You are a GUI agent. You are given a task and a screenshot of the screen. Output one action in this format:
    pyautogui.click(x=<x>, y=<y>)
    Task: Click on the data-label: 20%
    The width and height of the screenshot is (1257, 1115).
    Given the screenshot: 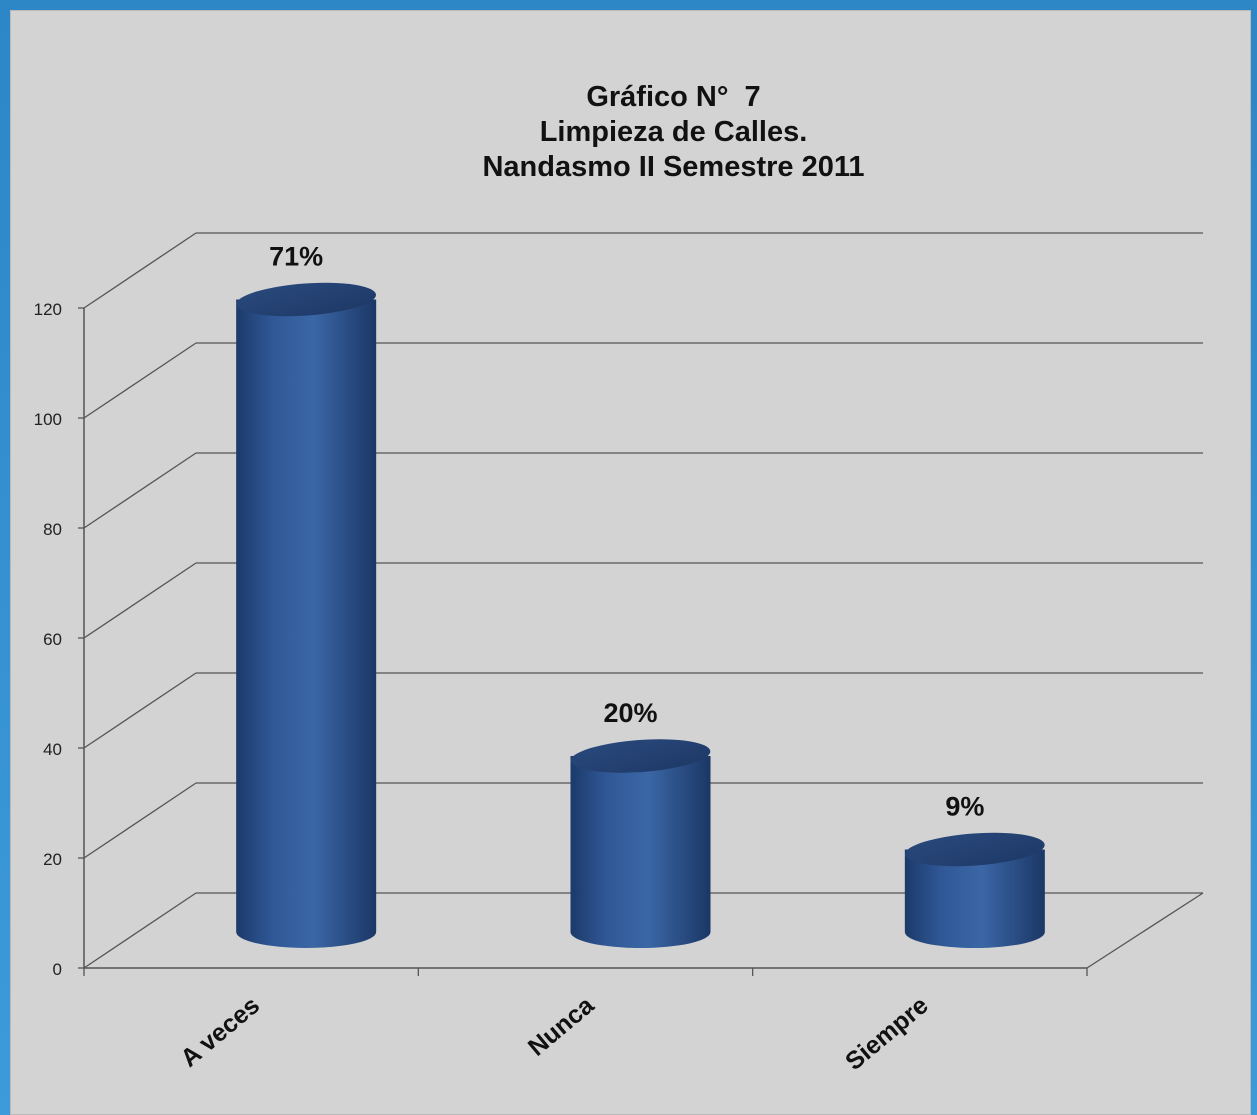 What is the action you would take?
    pyautogui.click(x=630, y=713)
    